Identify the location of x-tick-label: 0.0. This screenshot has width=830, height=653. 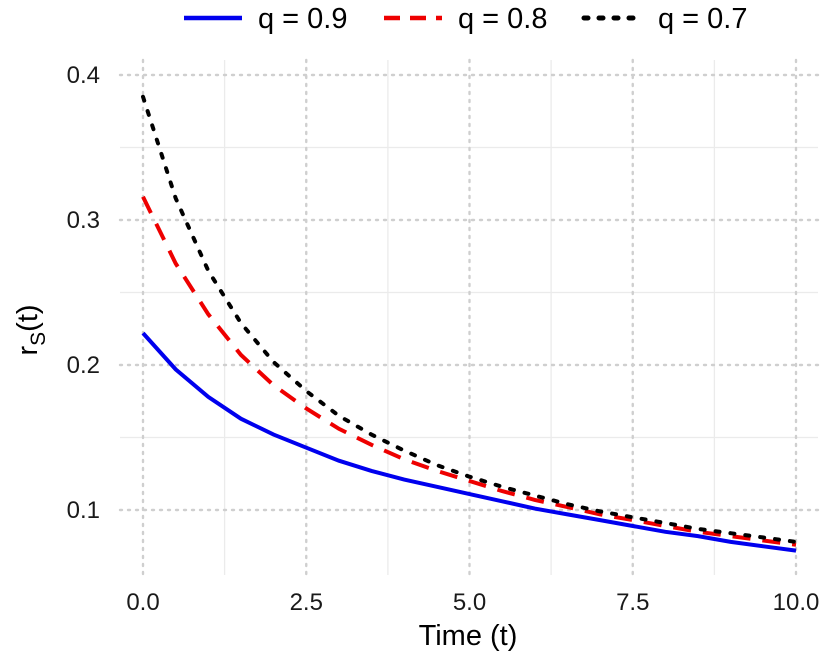
(142, 602).